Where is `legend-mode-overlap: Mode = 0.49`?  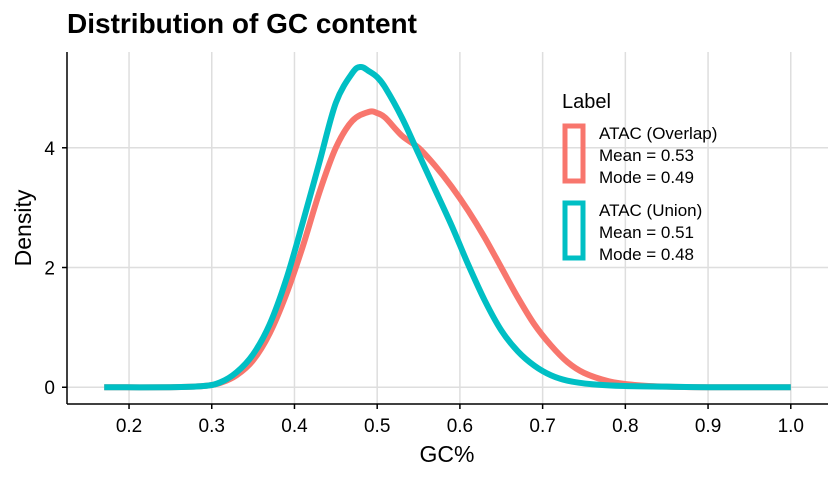
legend-mode-overlap: Mode = 0.49 is located at coordinates (646, 177).